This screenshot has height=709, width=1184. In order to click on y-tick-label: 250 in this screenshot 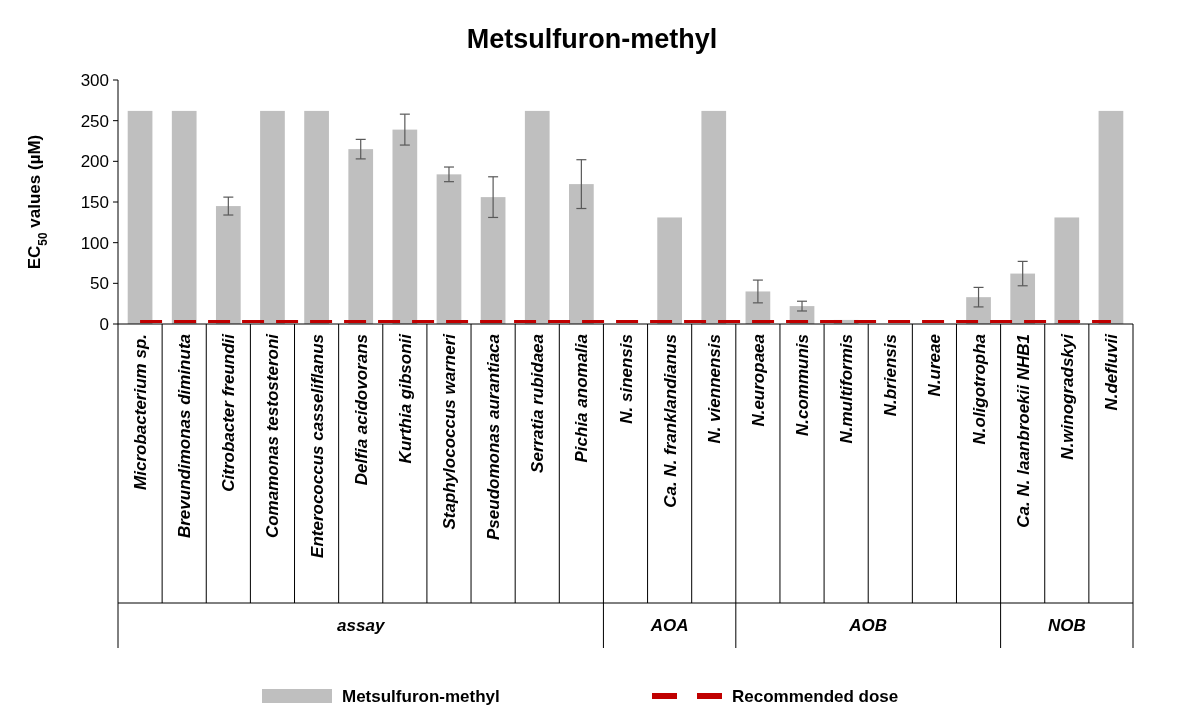, I will do `click(94, 121)`.